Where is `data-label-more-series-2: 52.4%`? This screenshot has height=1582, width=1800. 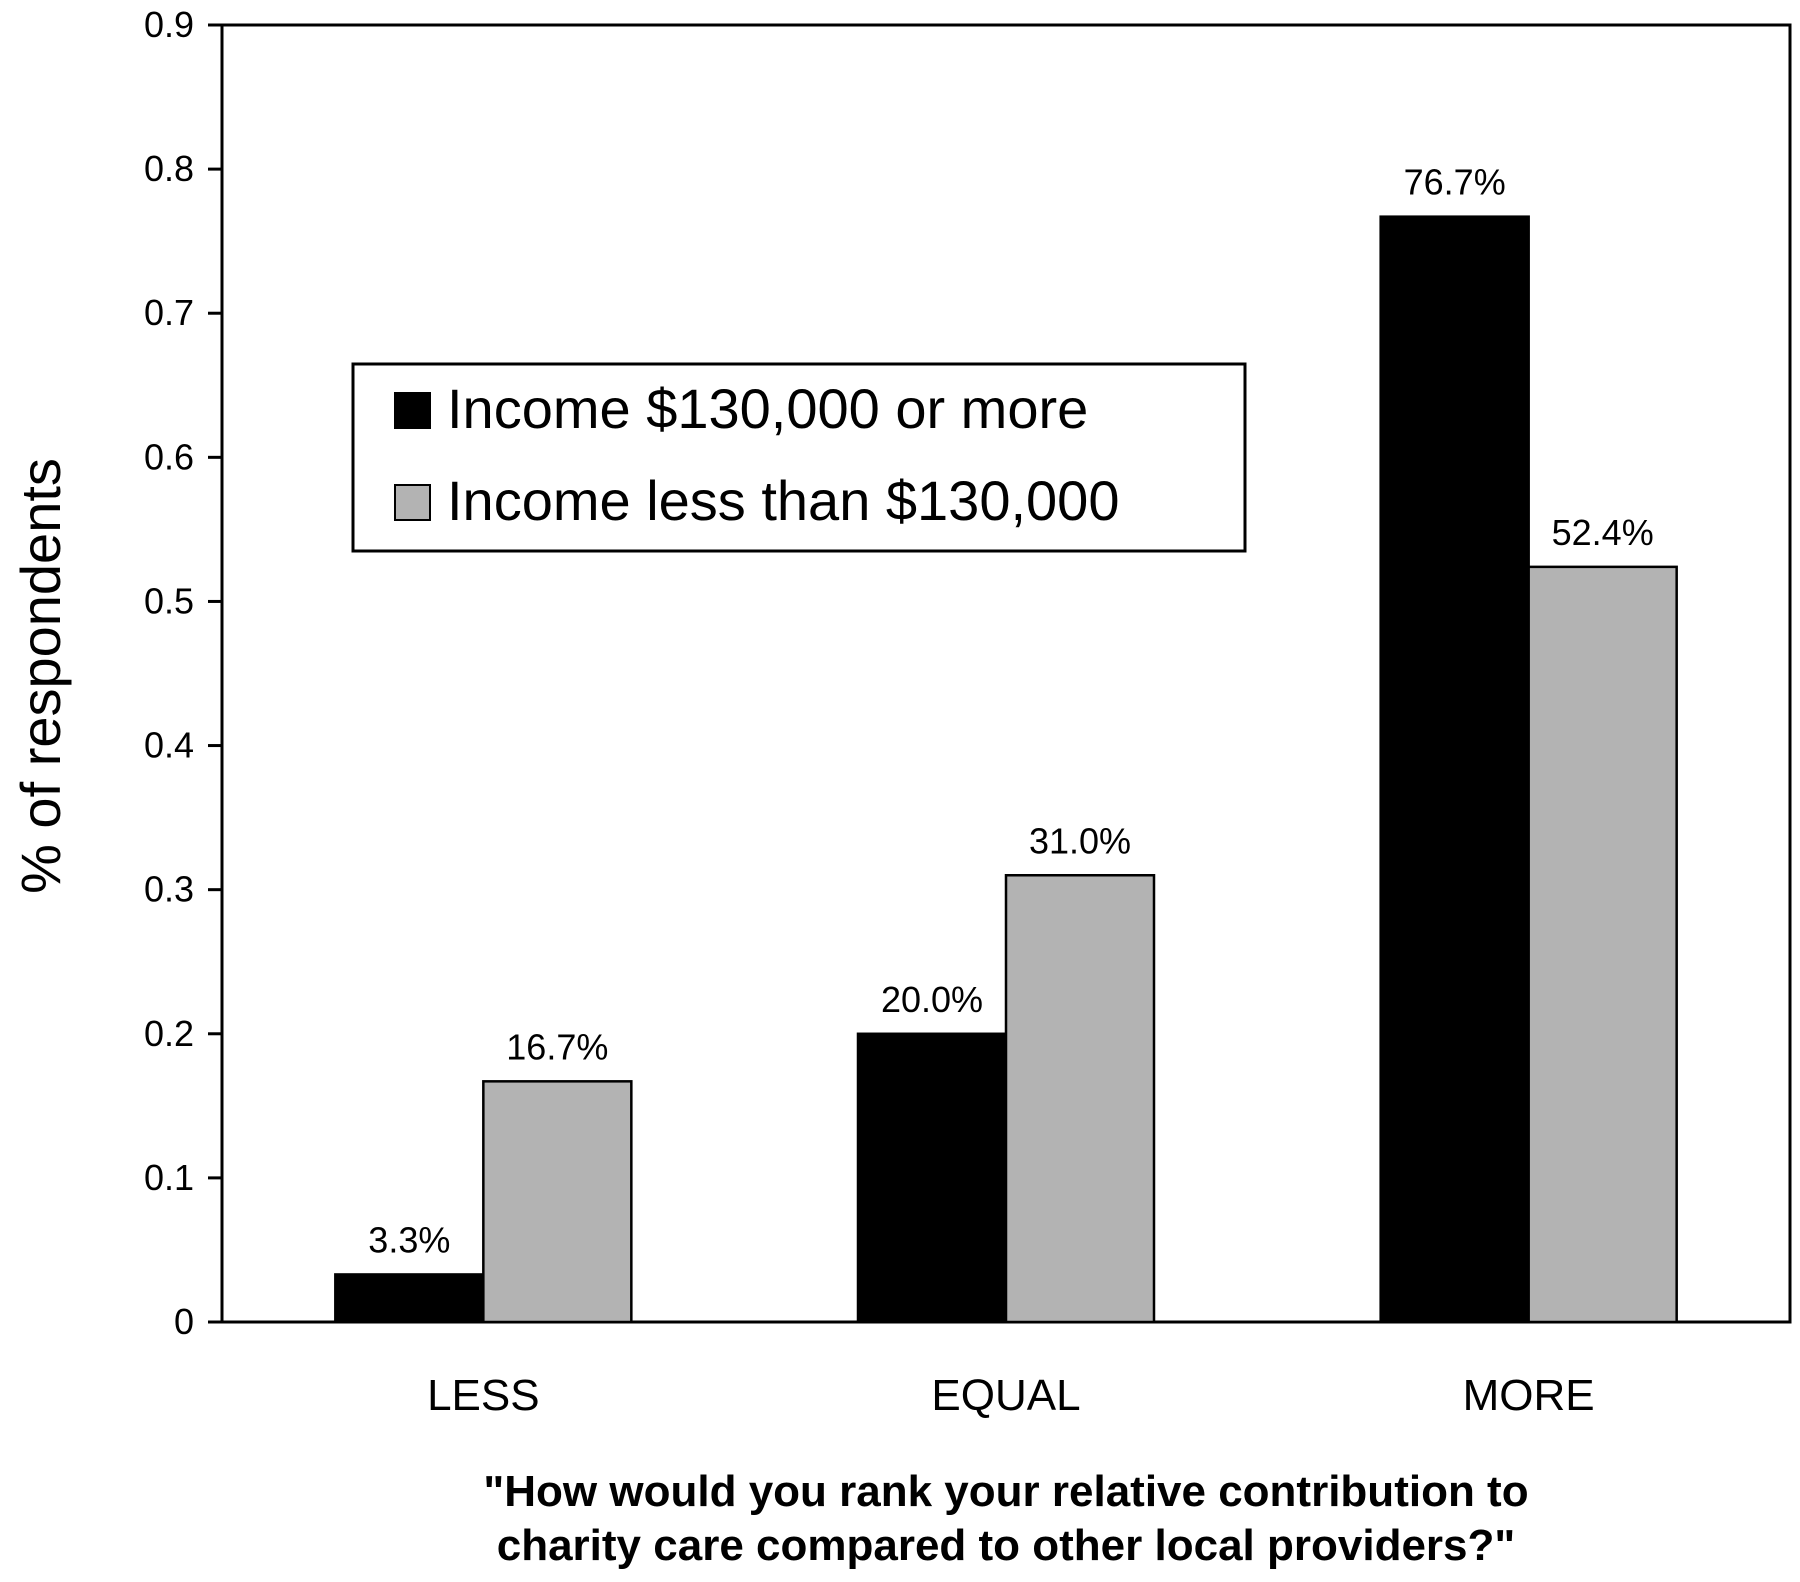
data-label-more-series-2: 52.4% is located at coordinates (1603, 532).